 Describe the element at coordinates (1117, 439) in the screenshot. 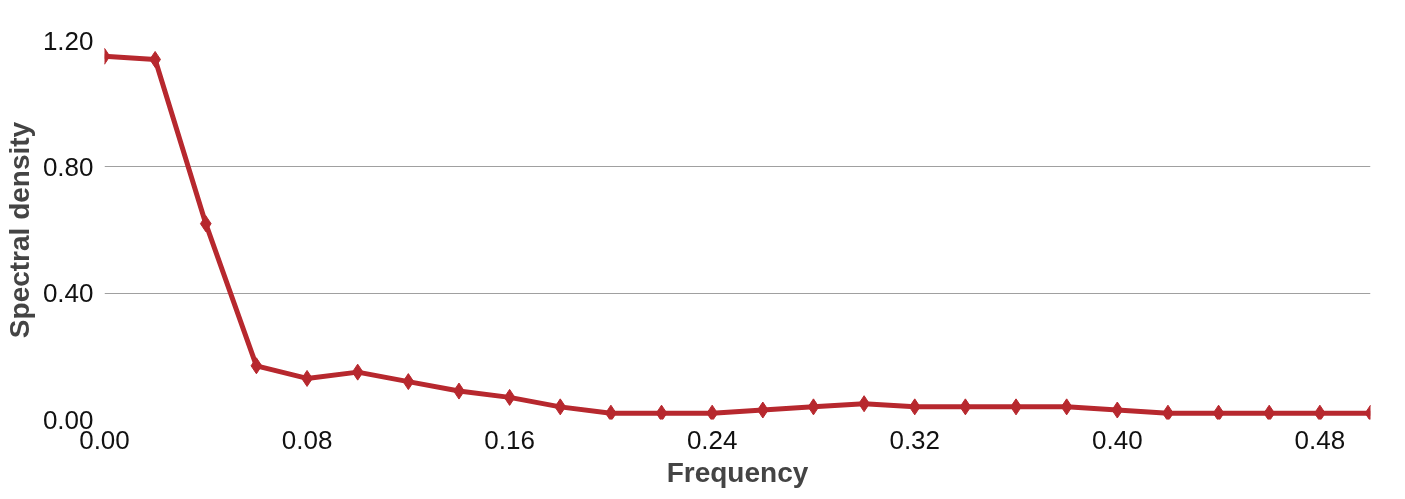

I see `x-tick-label: 0.40` at that location.